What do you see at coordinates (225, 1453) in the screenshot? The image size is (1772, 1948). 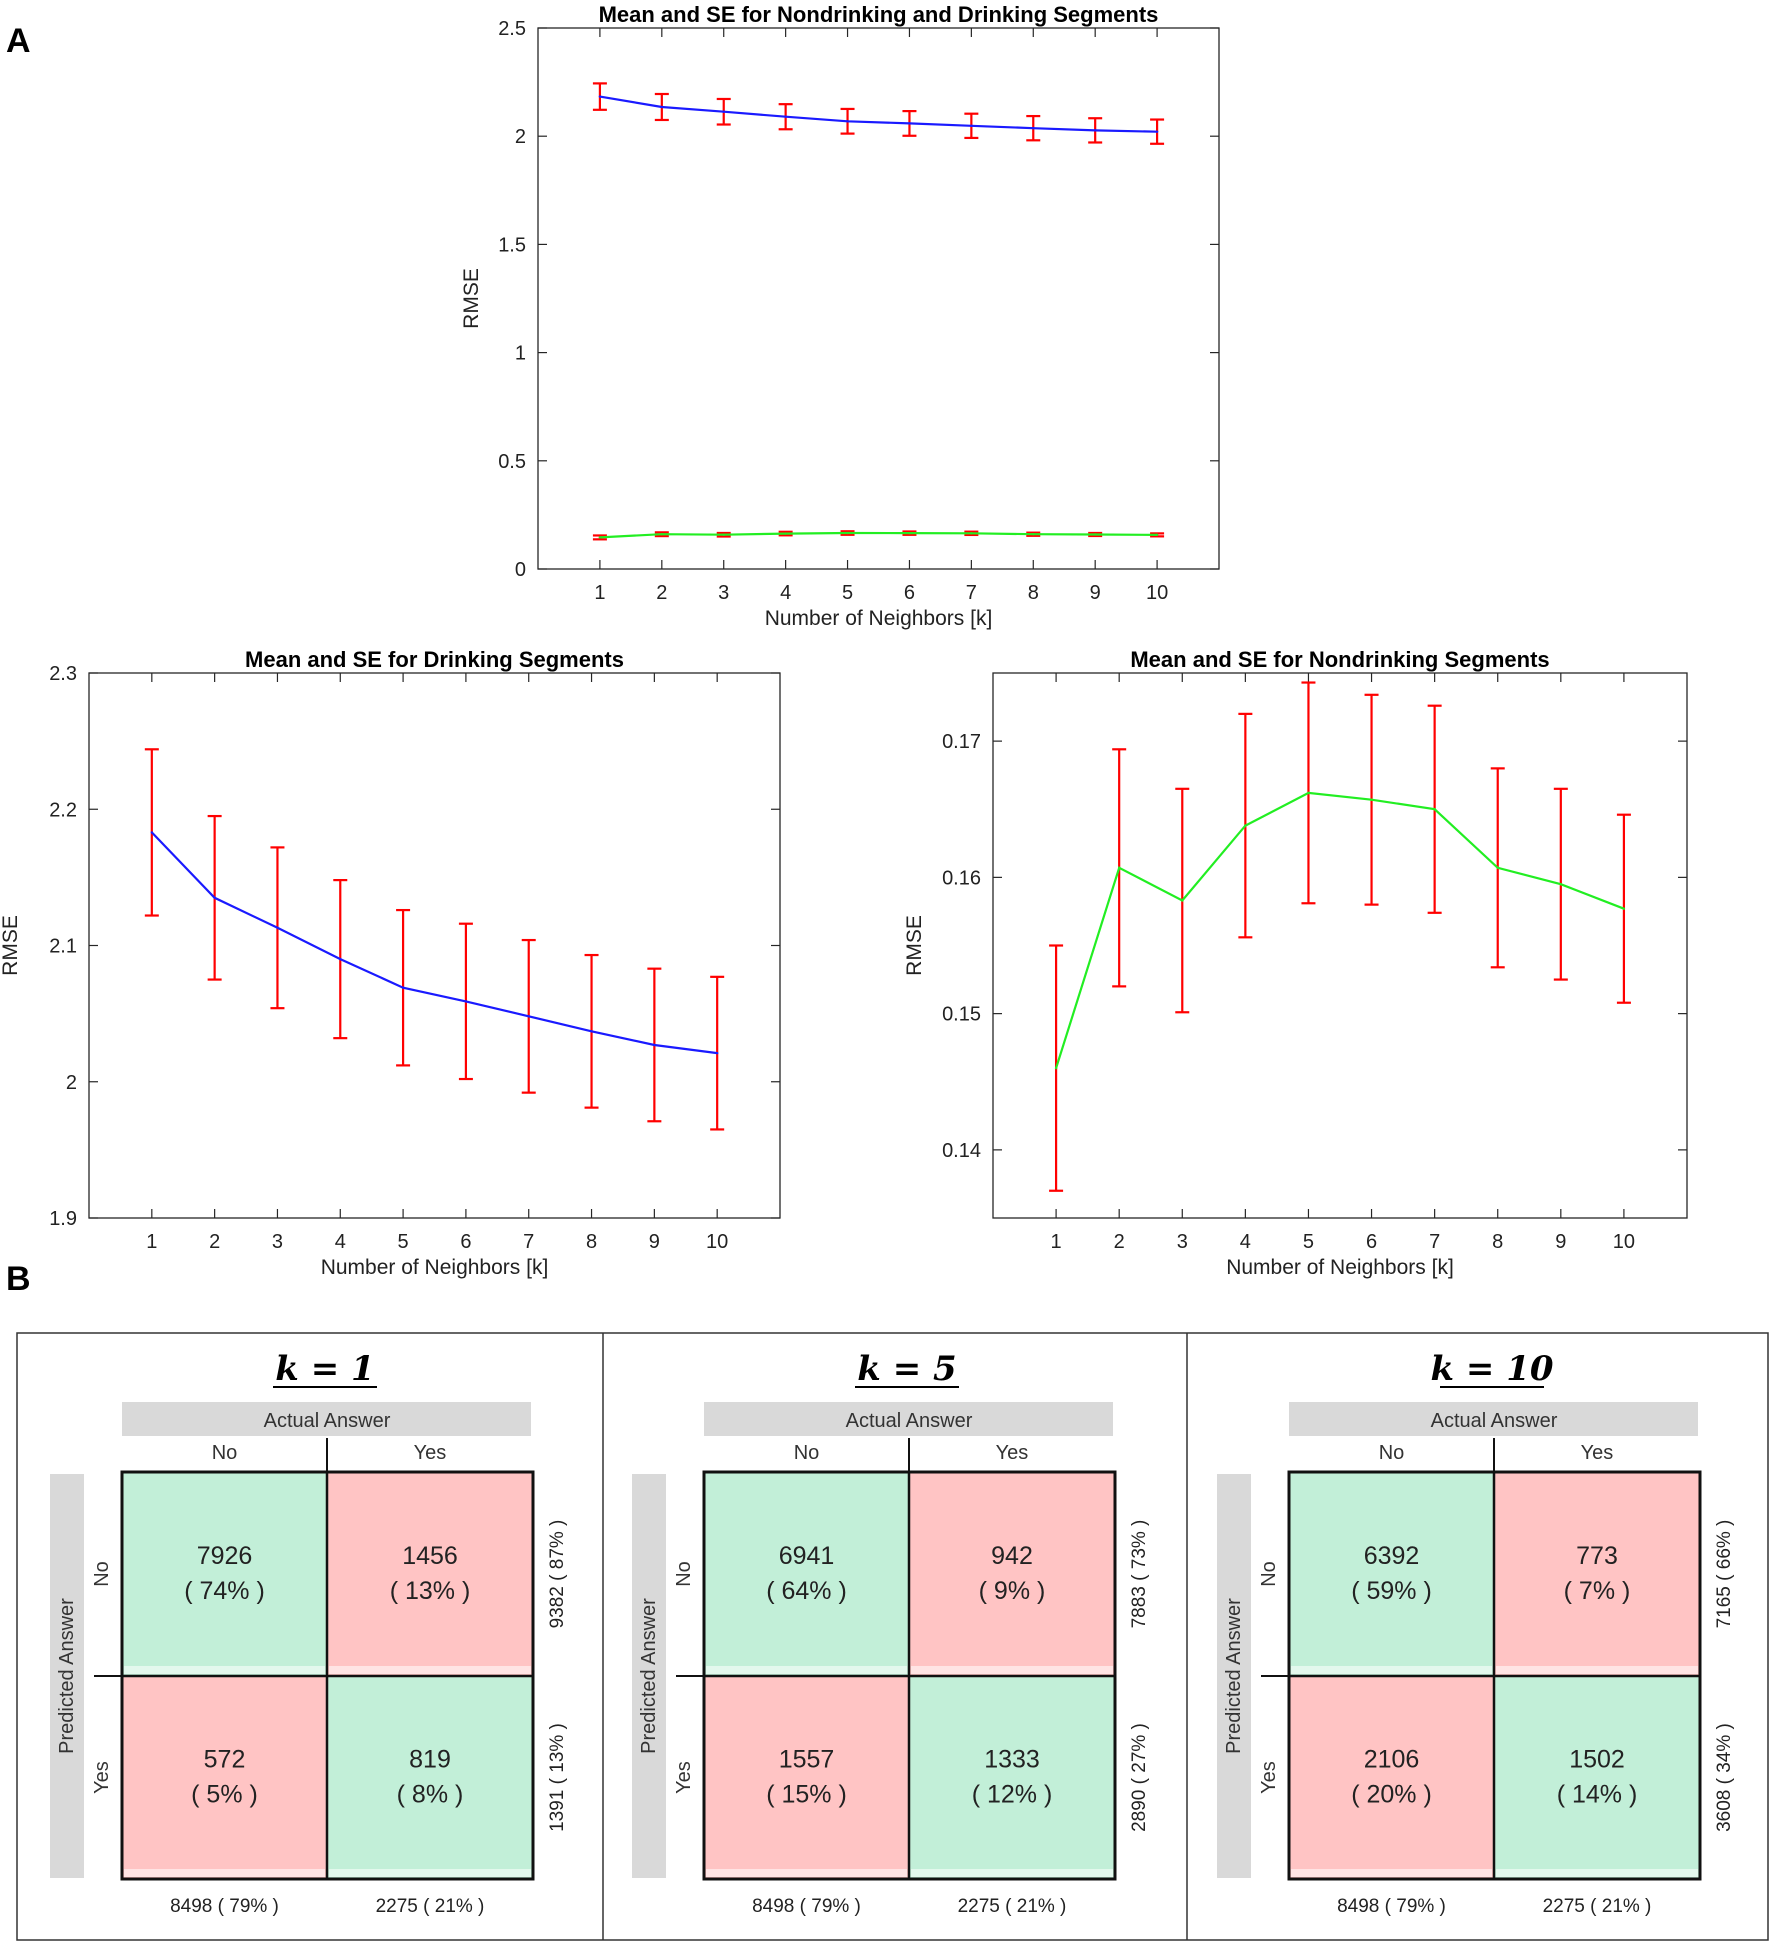 I see `column-label-no: No` at bounding box center [225, 1453].